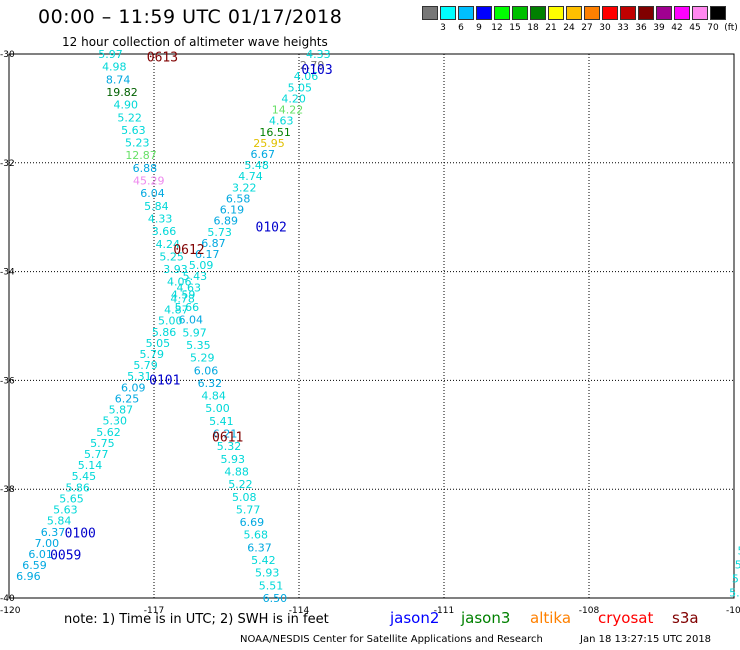  What do you see at coordinates (217, 408) in the screenshot?
I see `wave-height-value: 5.00` at bounding box center [217, 408].